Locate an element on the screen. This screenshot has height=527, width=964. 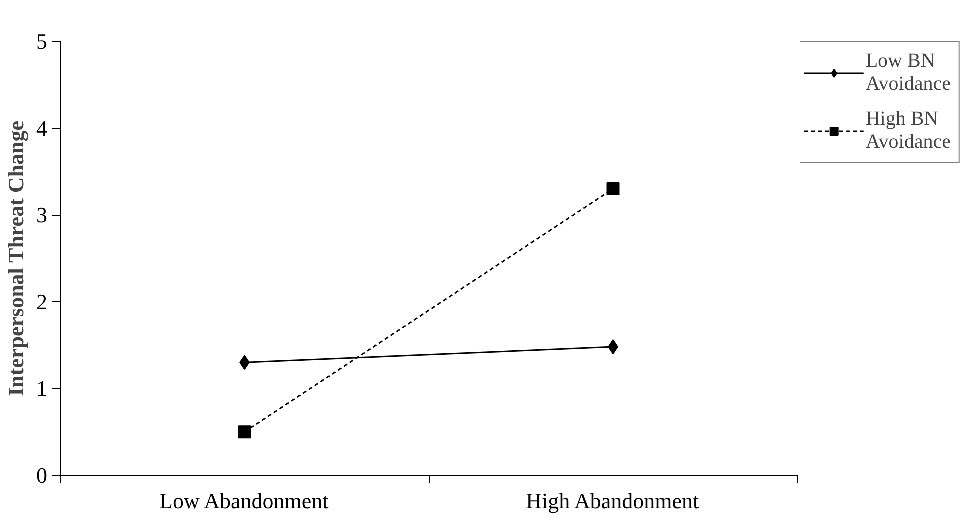
y-tick-label: 0 is located at coordinates (42, 475).